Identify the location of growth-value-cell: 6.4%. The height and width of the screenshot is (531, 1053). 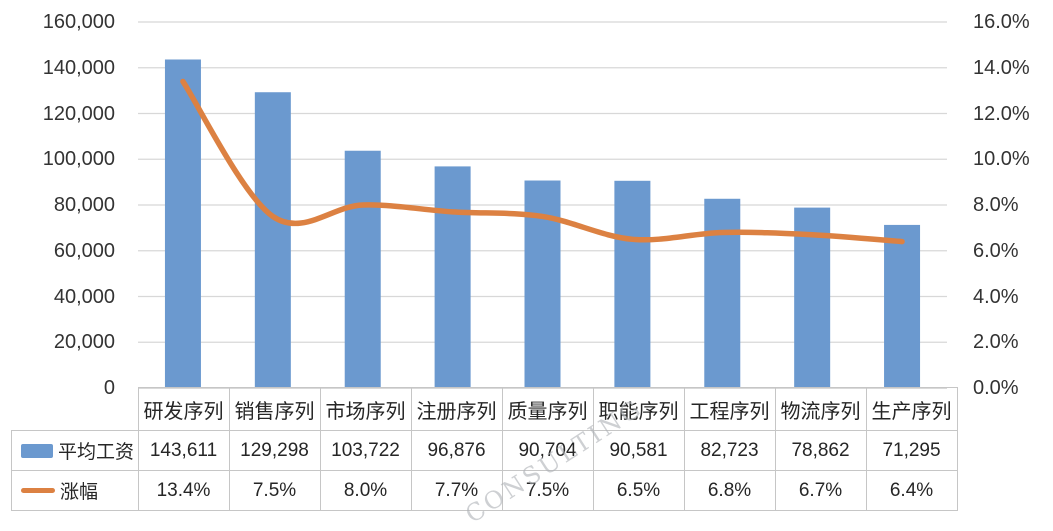
(911, 490).